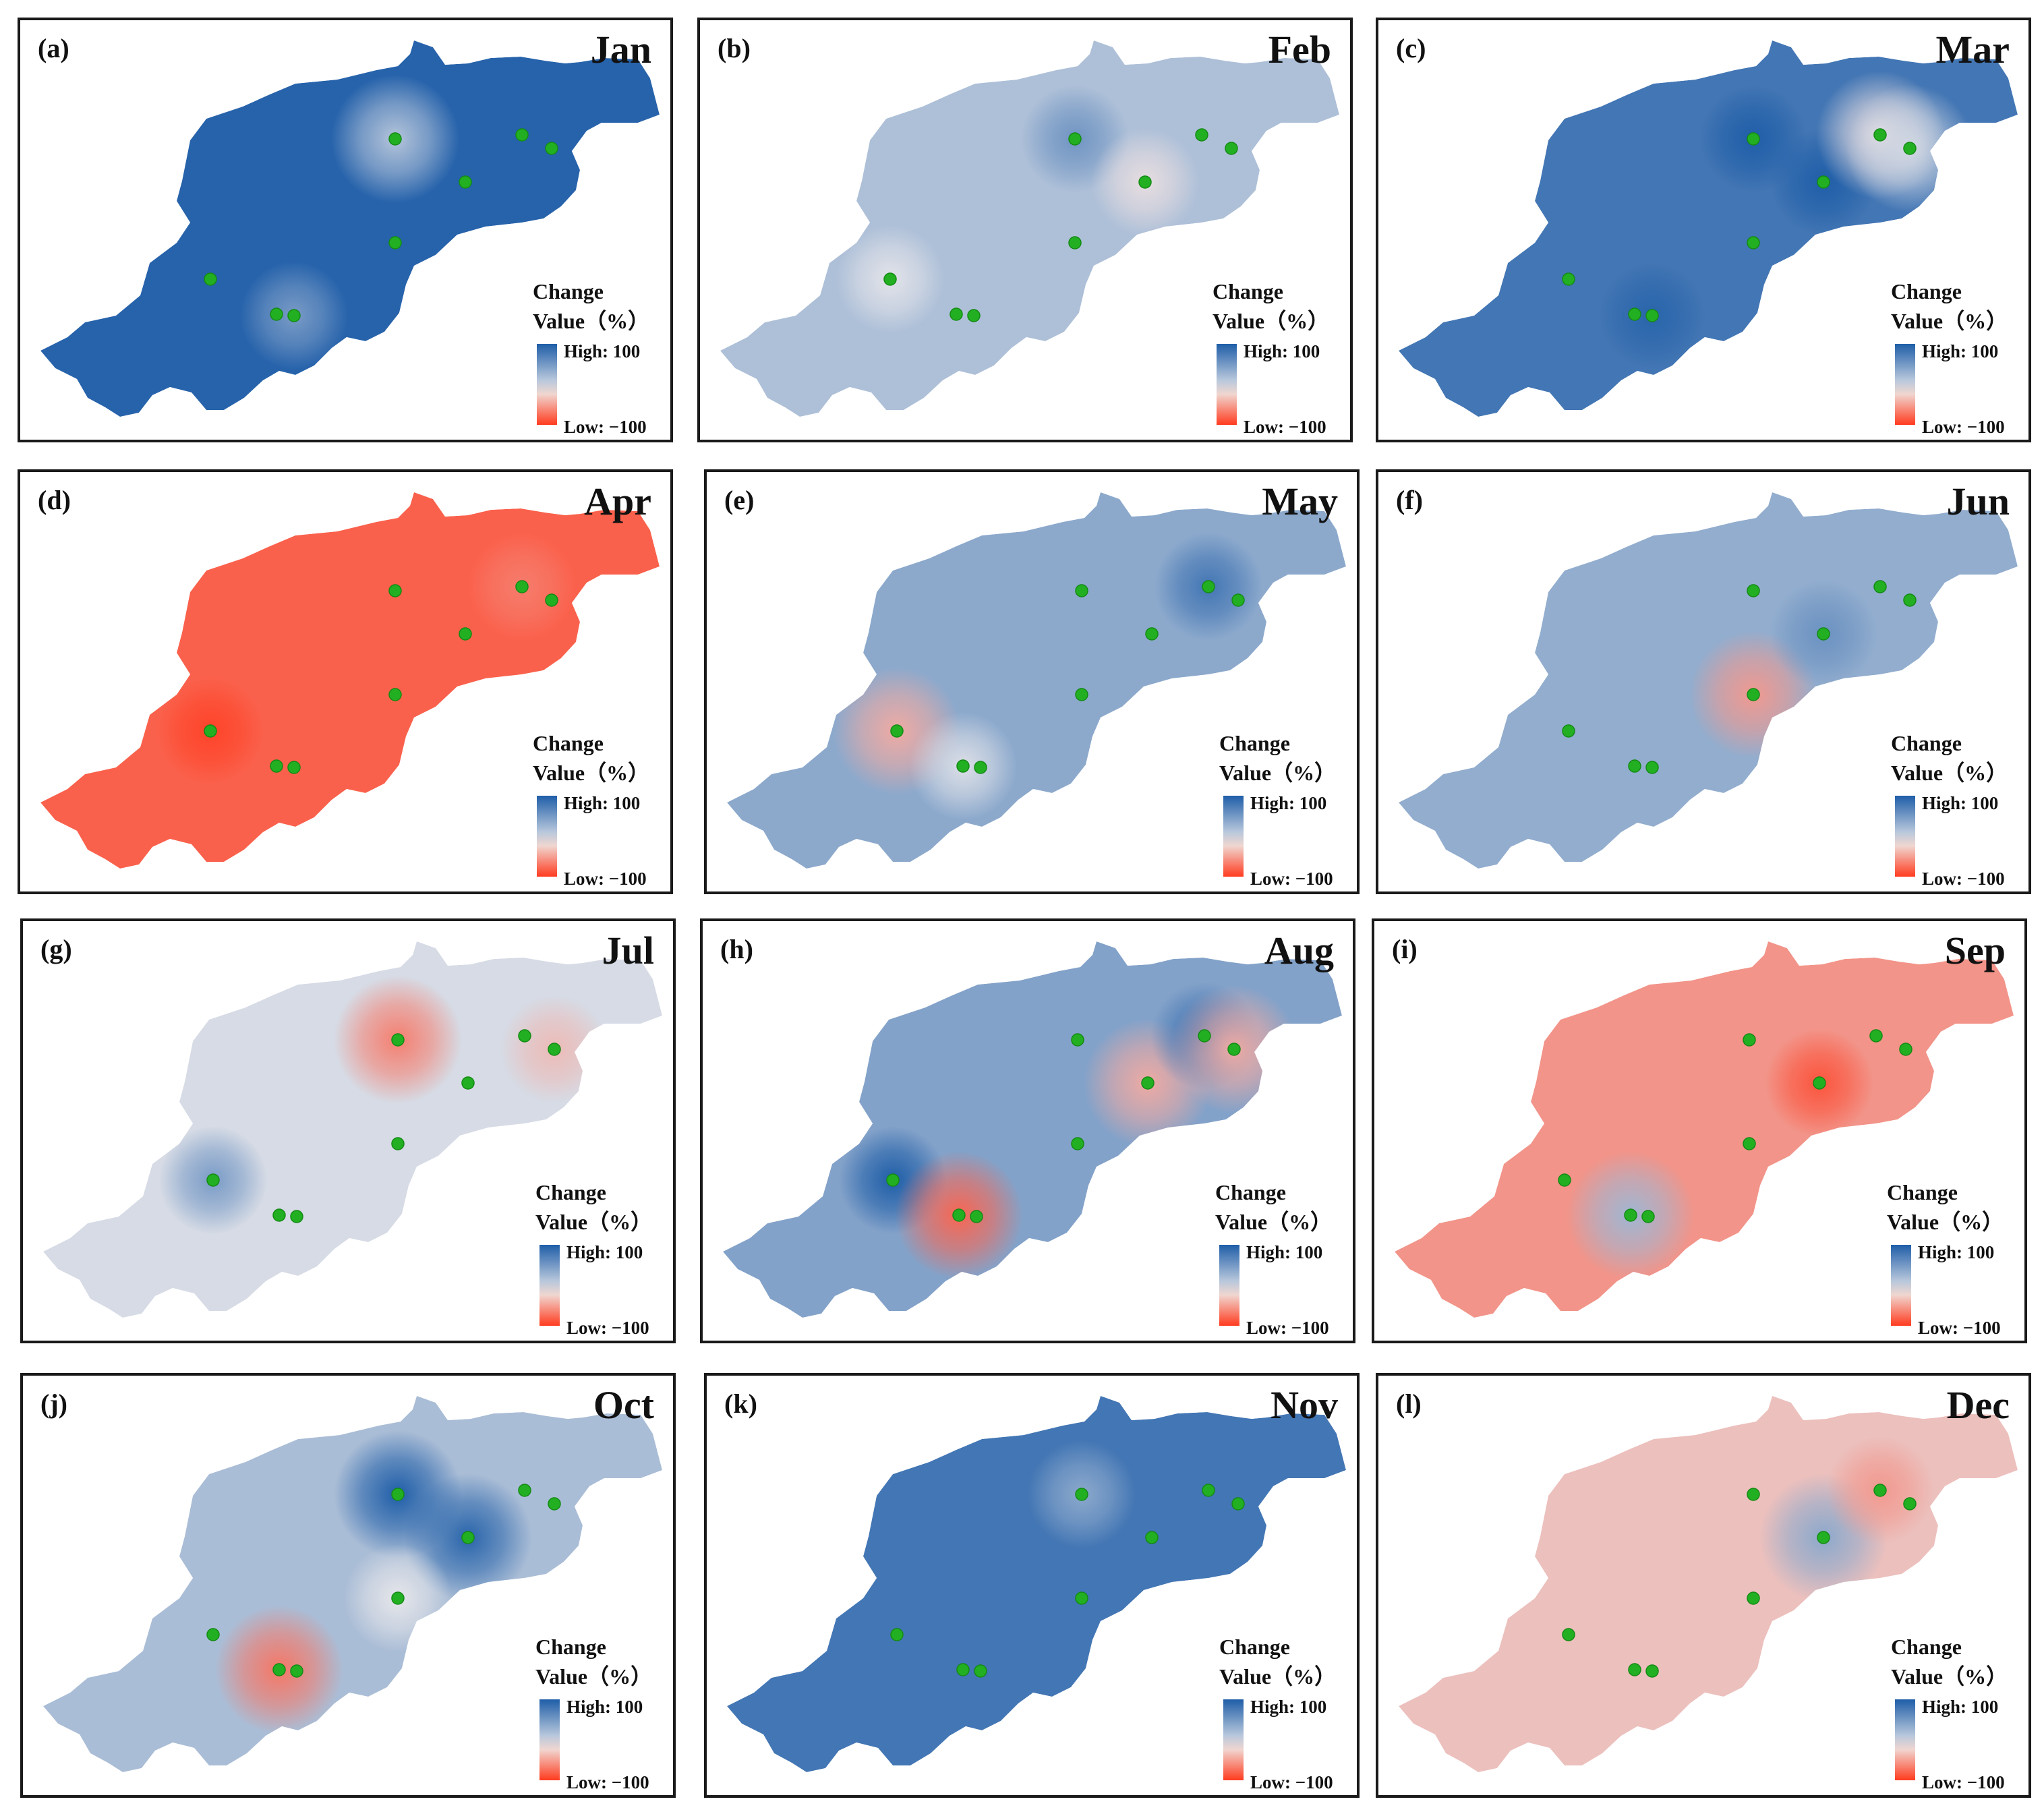 This screenshot has width=2044, height=1814. What do you see at coordinates (1978, 501) in the screenshot?
I see `month-title: Jun` at bounding box center [1978, 501].